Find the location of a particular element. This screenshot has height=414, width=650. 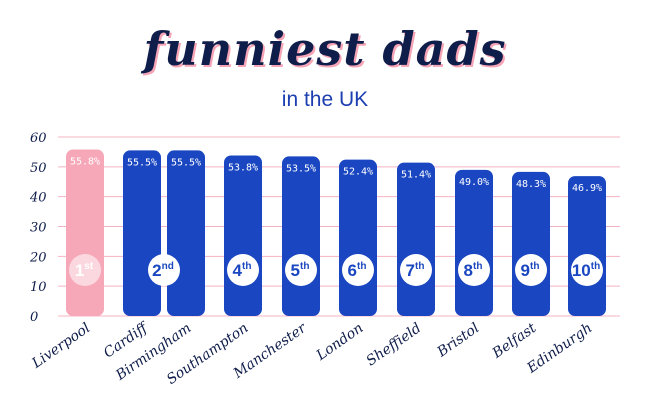

bar-liverpool is located at coordinates (85, 232).